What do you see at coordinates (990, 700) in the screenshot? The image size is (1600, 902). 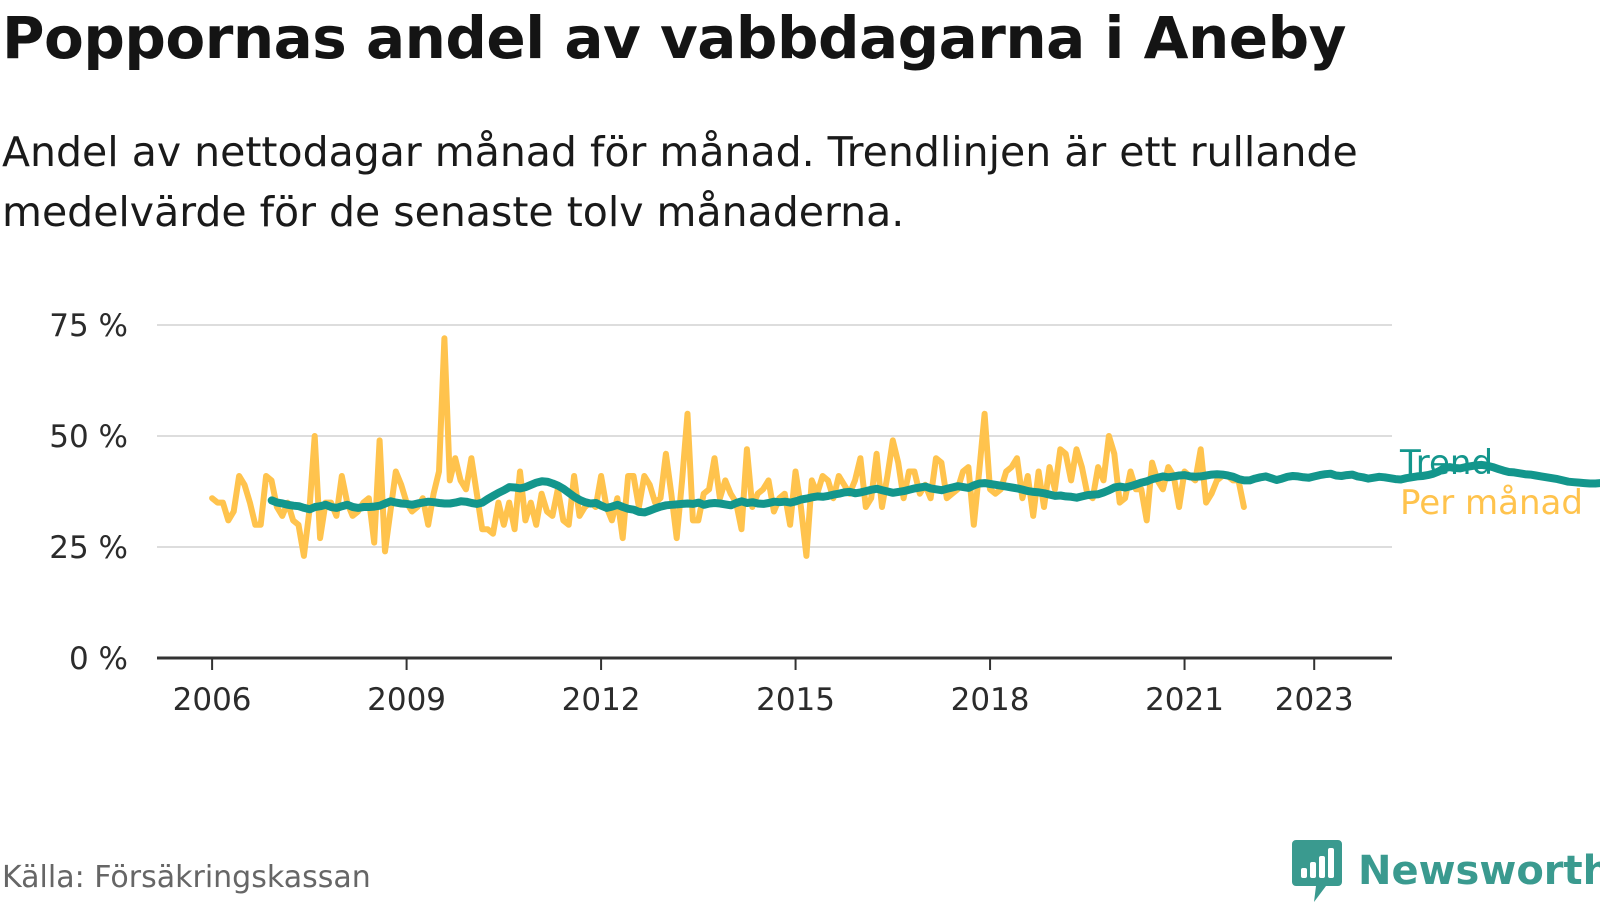 I see `x-tick-label: 2018` at bounding box center [990, 700].